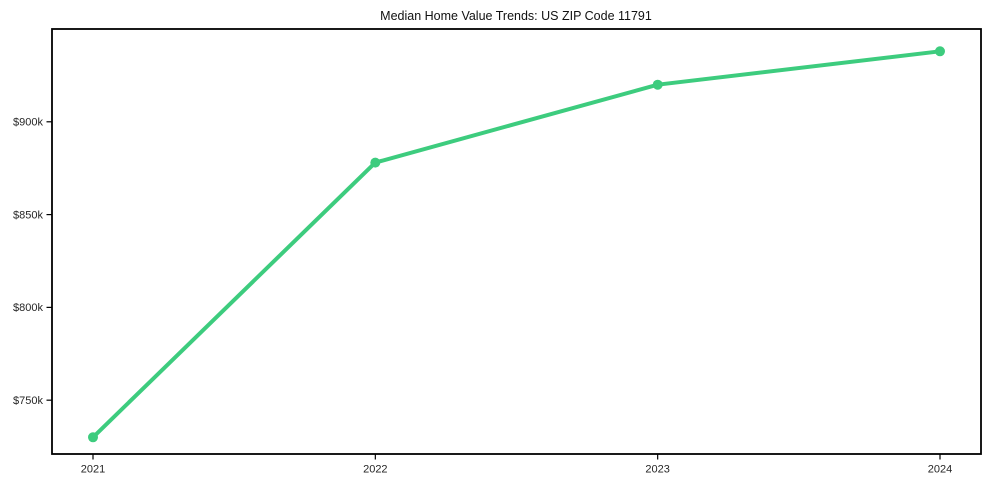  I want to click on y-tick-label: $800k, so click(28, 308).